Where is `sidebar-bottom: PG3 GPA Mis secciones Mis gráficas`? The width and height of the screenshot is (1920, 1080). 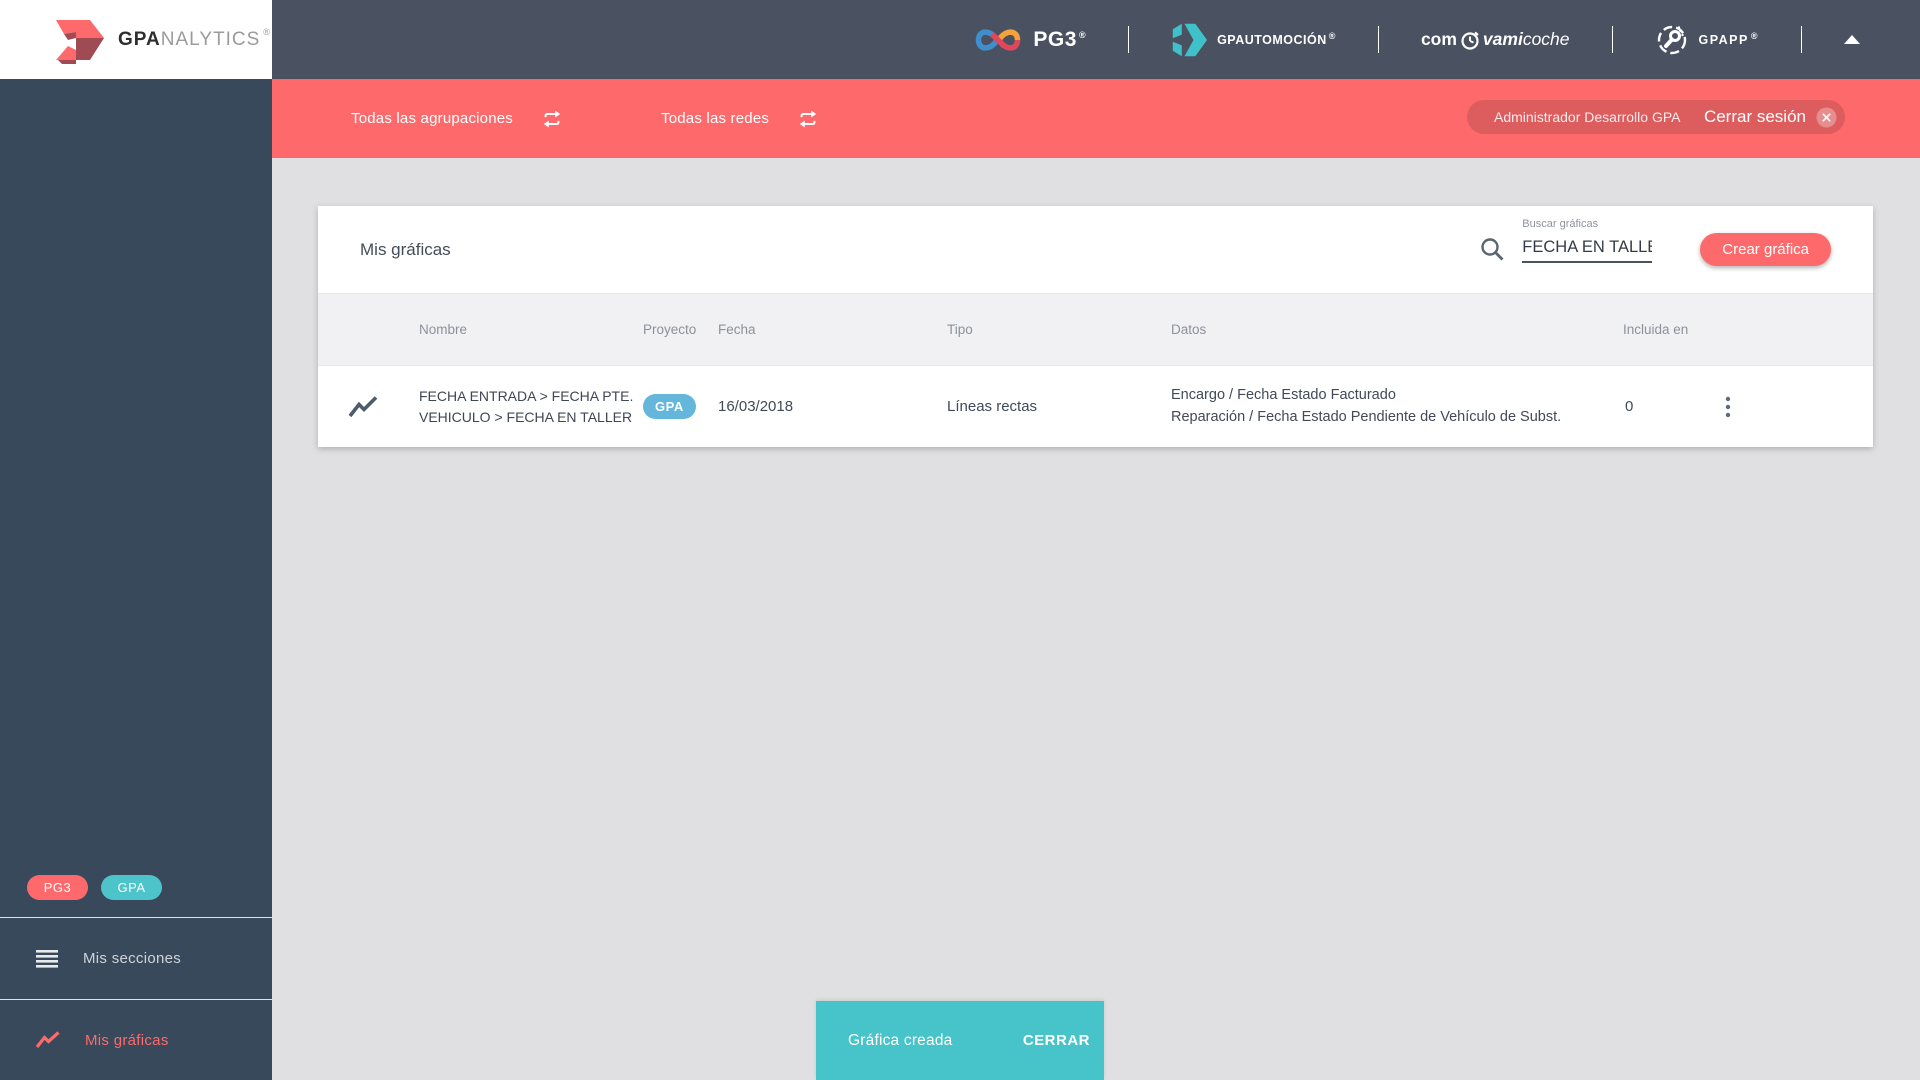 sidebar-bottom: PG3 GPA Mis secciones Mis gráficas is located at coordinates (136, 977).